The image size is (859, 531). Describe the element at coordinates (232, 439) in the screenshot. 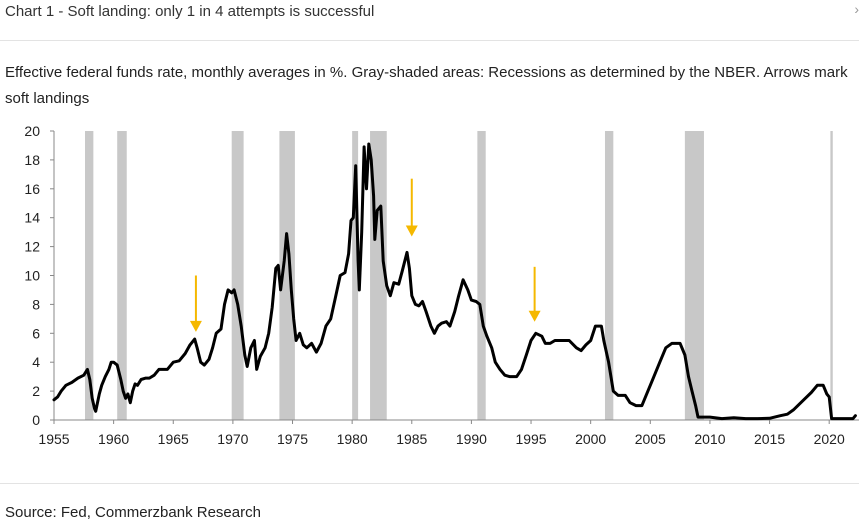

I see `x-tick-label: 1970` at that location.